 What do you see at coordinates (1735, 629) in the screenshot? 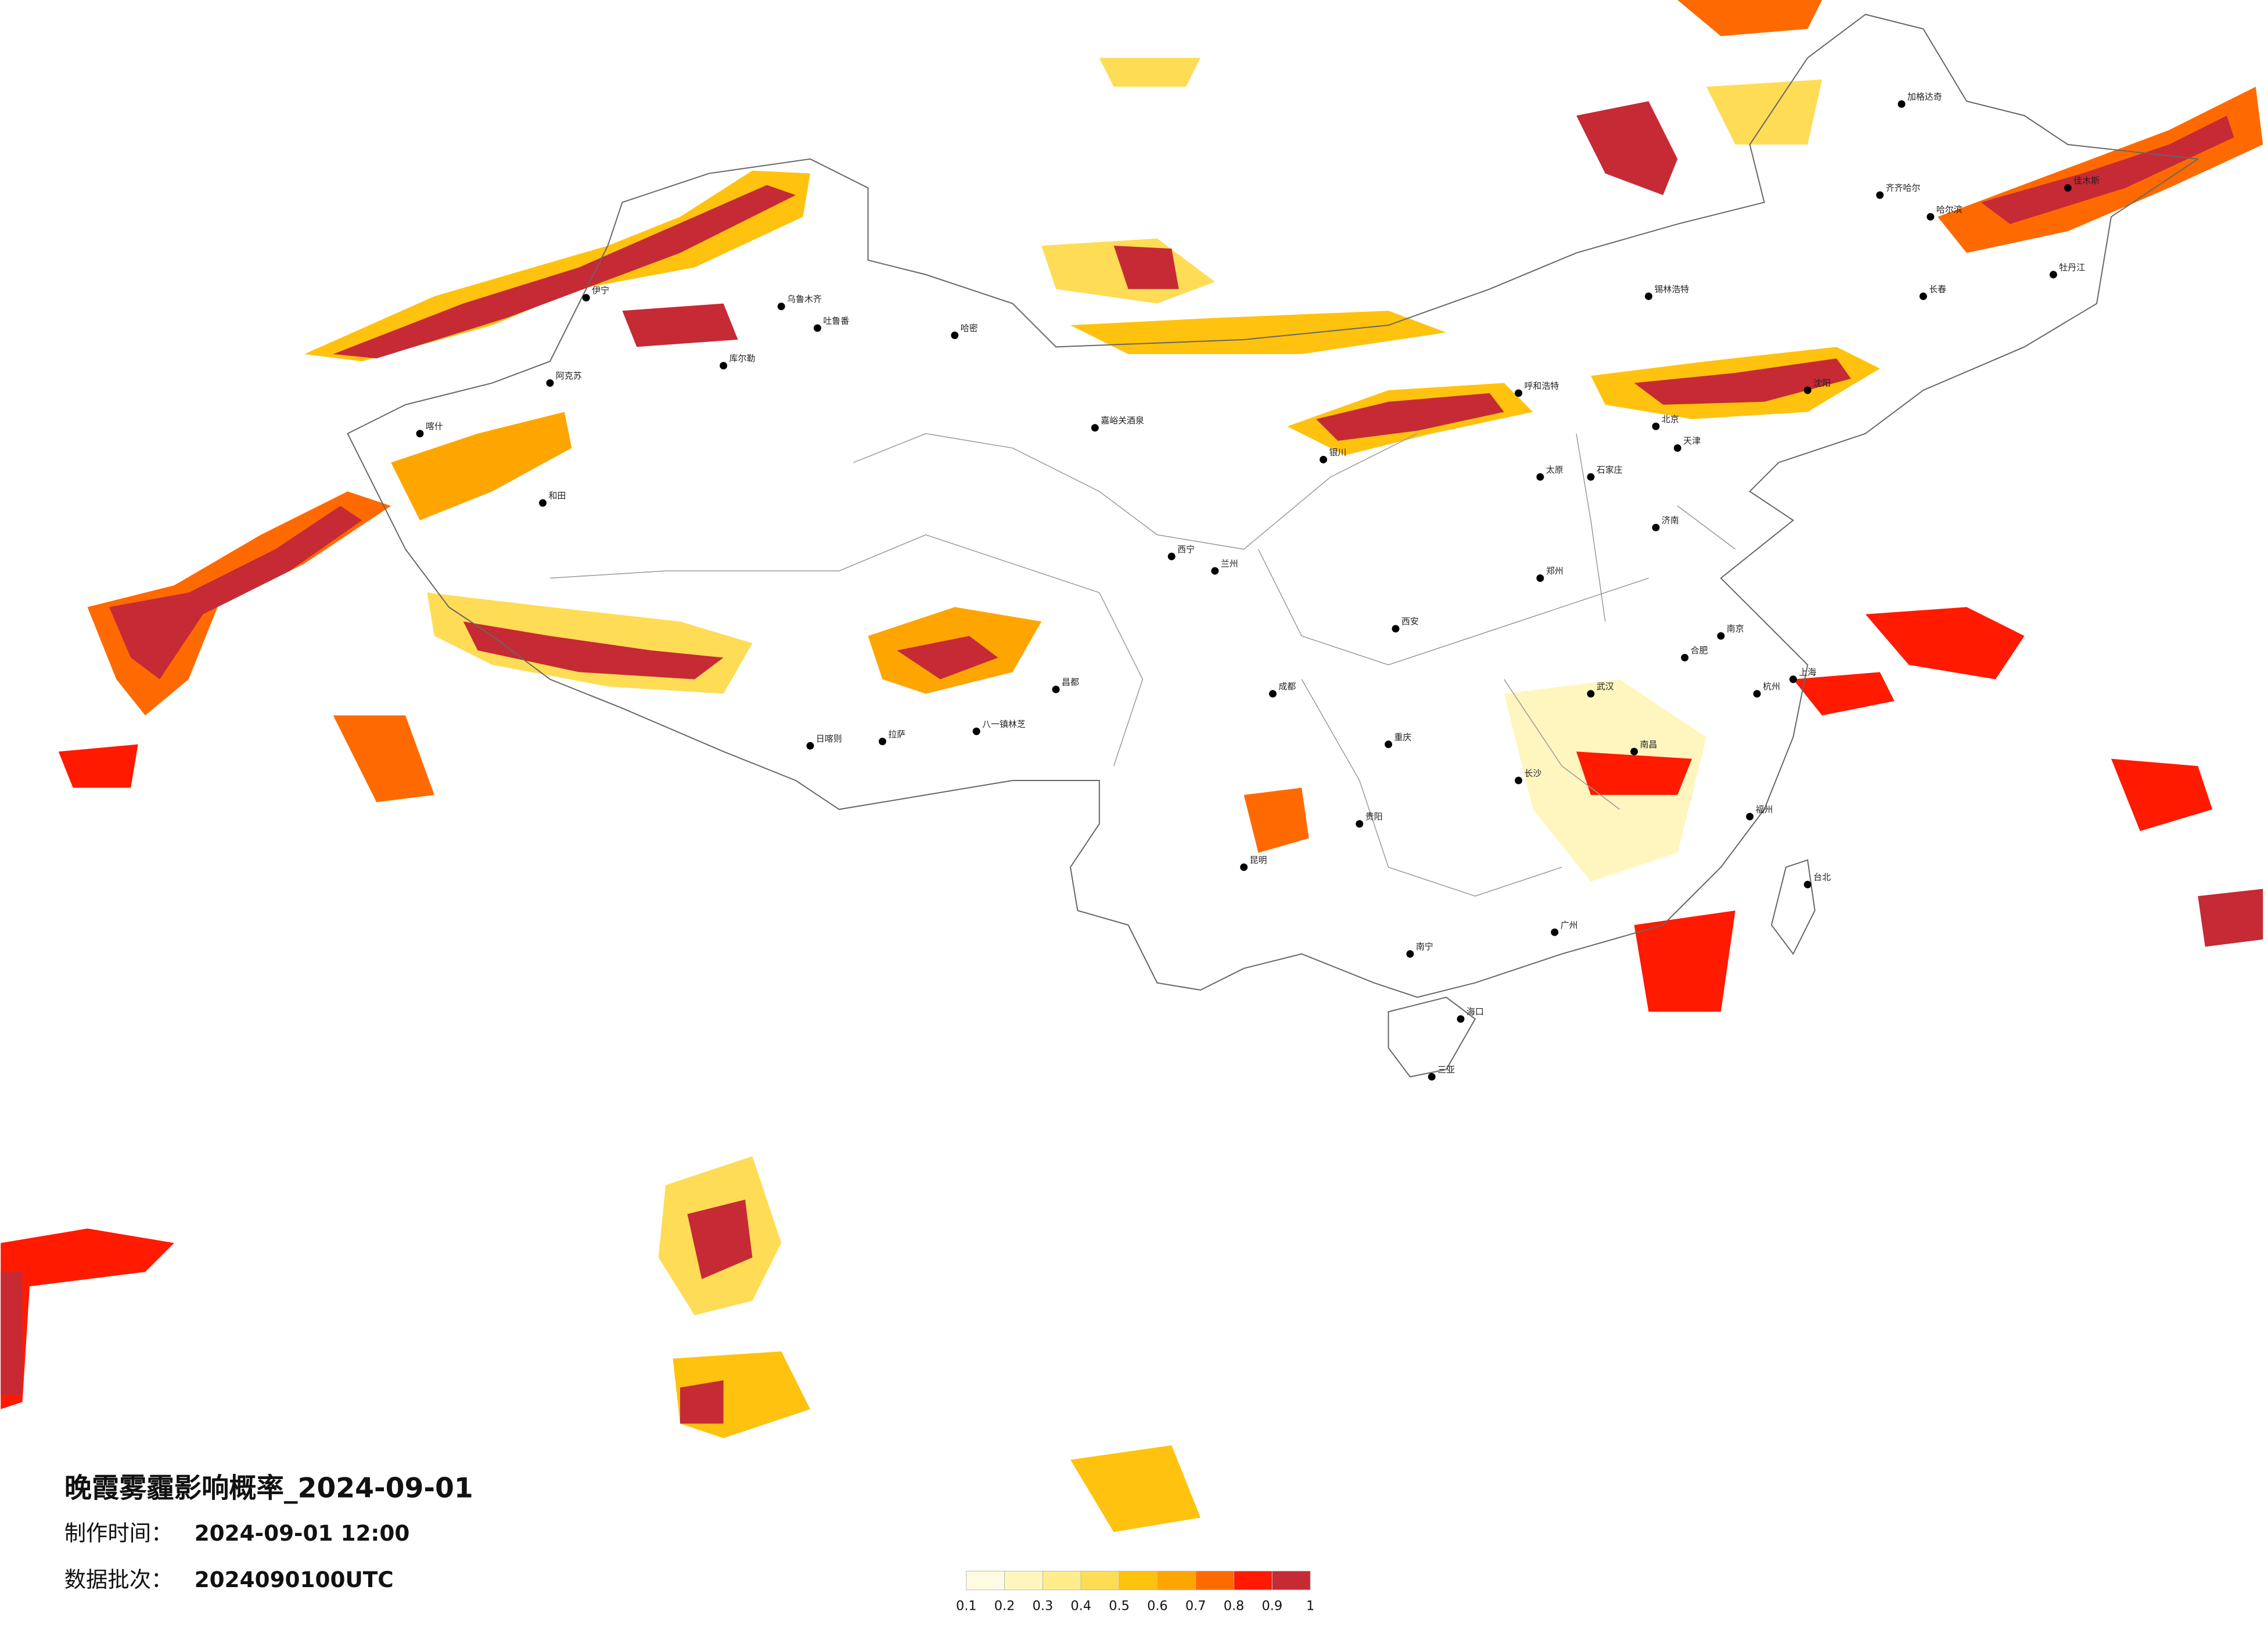
I see `city-label: 南京` at bounding box center [1735, 629].